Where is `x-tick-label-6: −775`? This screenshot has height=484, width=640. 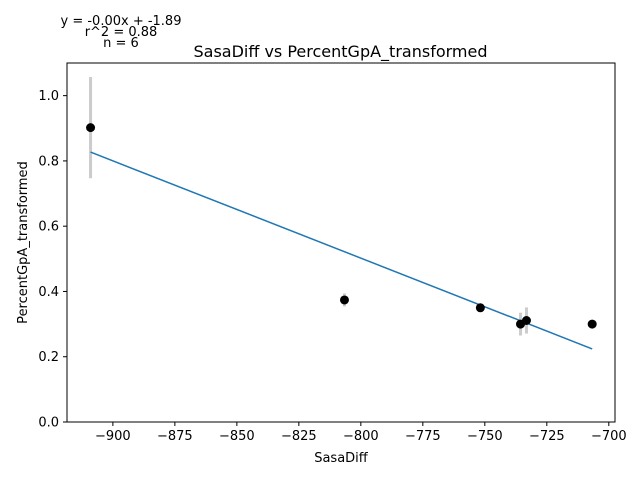 x-tick-label-6: −775 is located at coordinates (423, 436).